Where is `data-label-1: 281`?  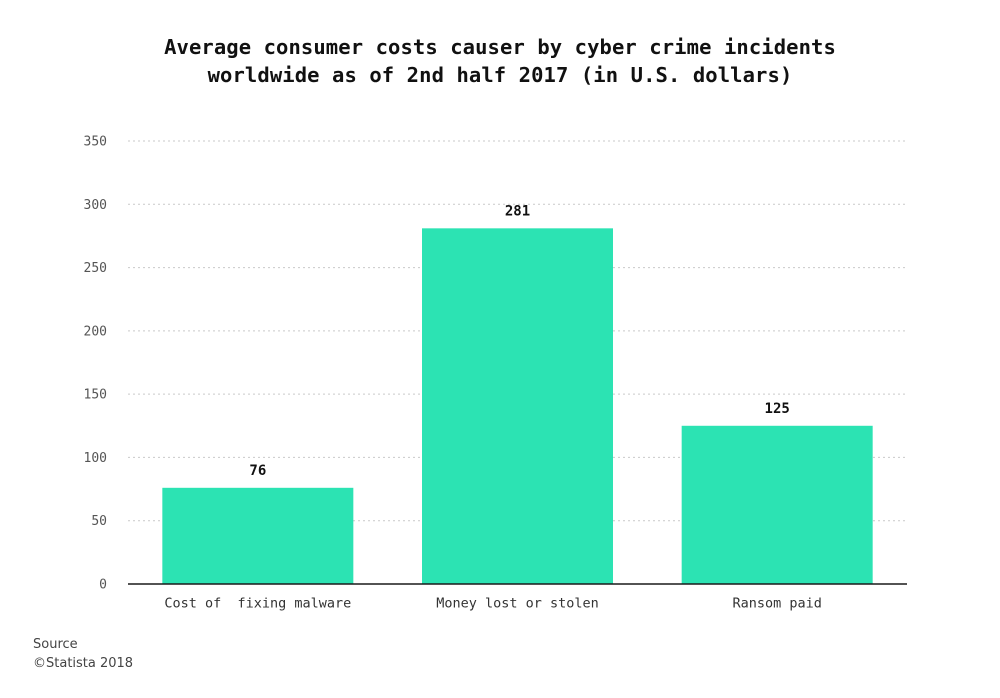 data-label-1: 281 is located at coordinates (517, 211).